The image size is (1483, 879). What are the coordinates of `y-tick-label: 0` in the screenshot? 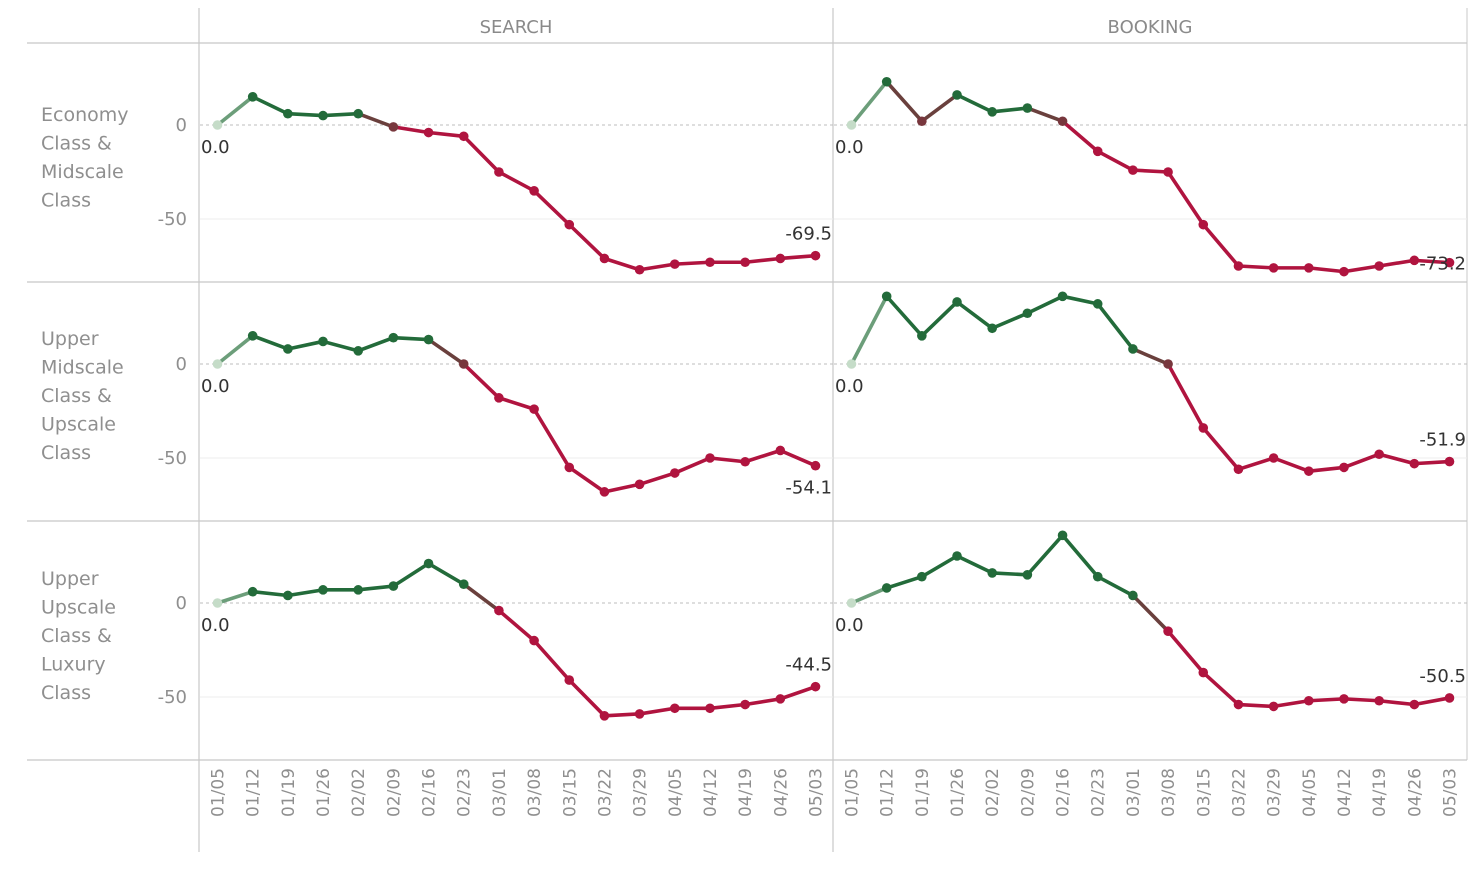 It's located at (181, 364).